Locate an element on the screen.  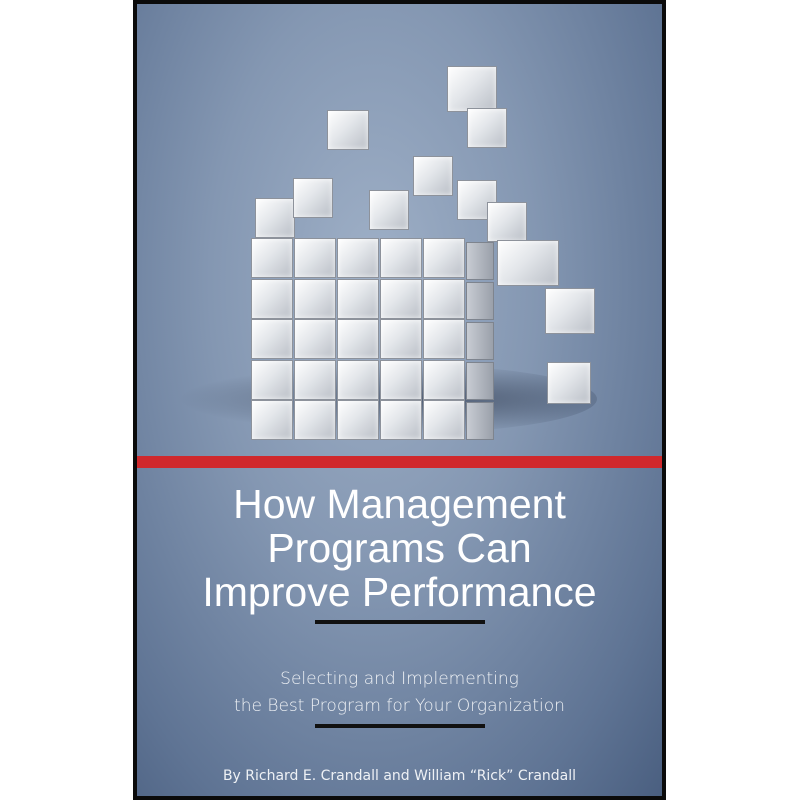
title-line: Programs Can is located at coordinates (399, 548).